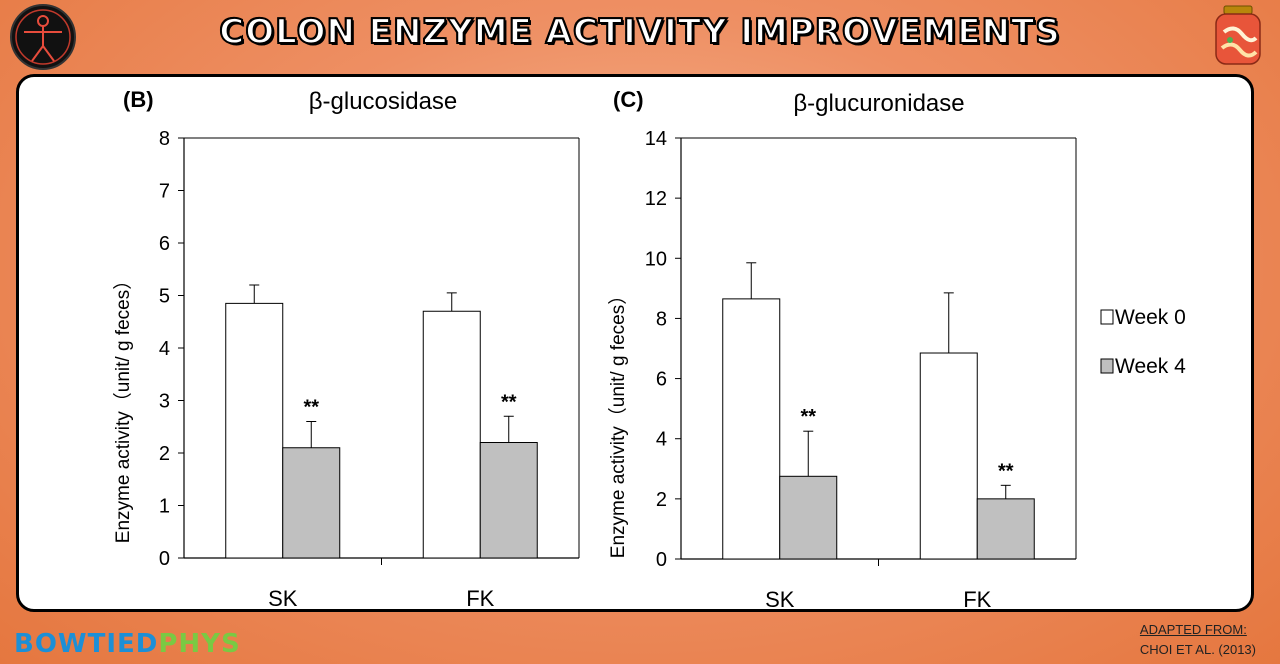  Describe the element at coordinates (164, 507) in the screenshot. I see `chart-b-y-tick-label: 1` at that location.